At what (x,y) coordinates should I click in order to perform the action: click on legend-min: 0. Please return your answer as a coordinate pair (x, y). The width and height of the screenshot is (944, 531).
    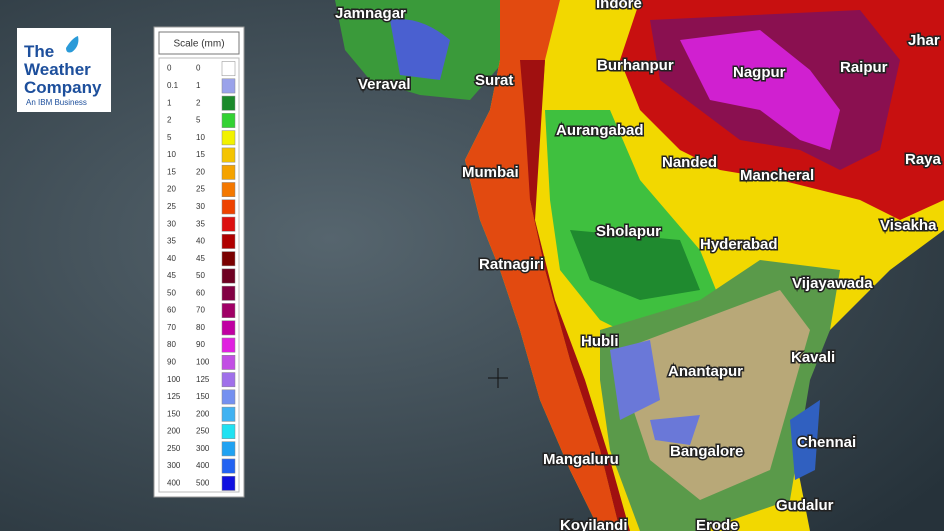
    Looking at the image, I should click on (169, 68).